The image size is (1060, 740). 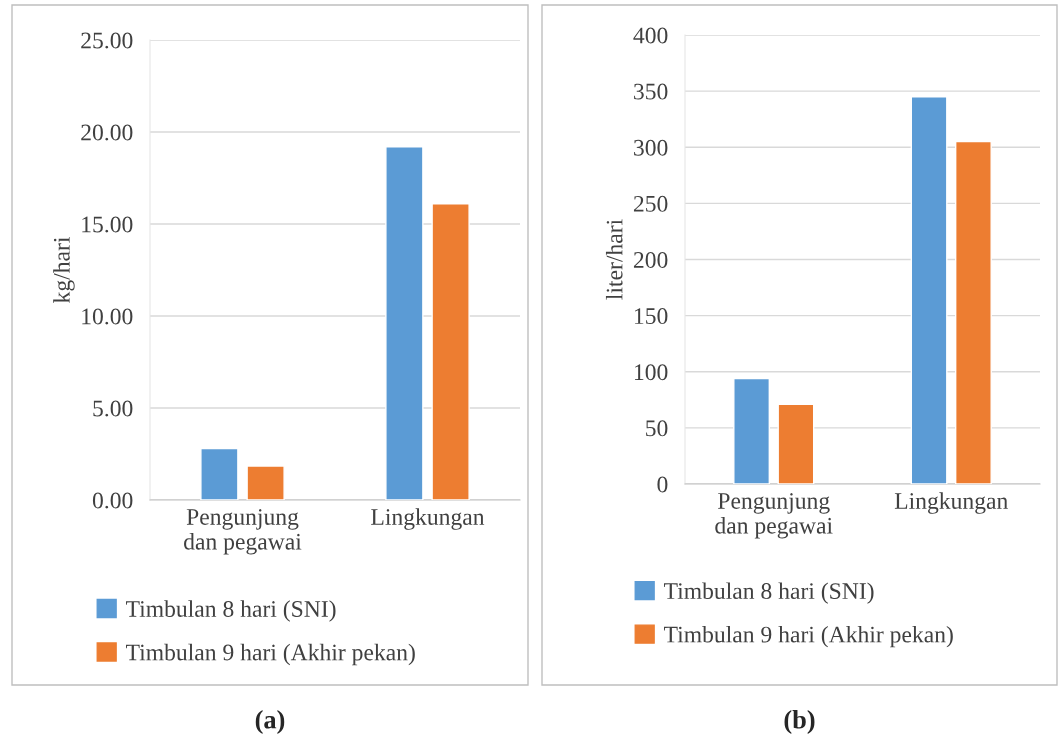 What do you see at coordinates (64, 270) in the screenshot?
I see `y-axis-title: kg/hari` at bounding box center [64, 270].